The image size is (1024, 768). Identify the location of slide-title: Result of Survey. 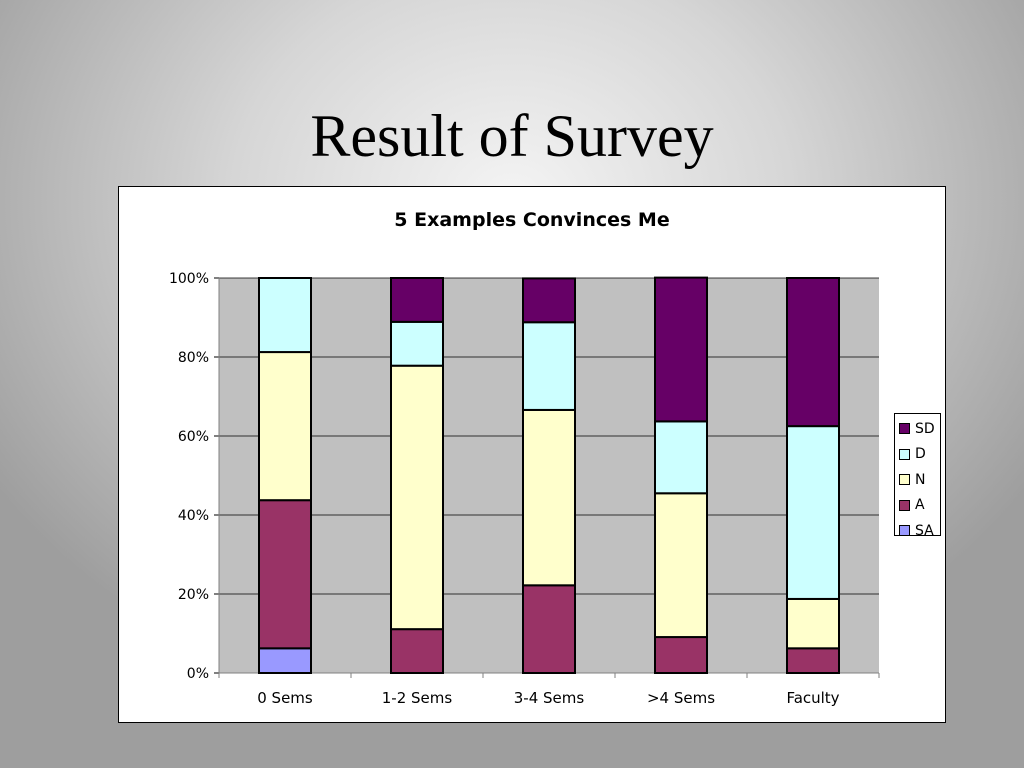
(512, 136).